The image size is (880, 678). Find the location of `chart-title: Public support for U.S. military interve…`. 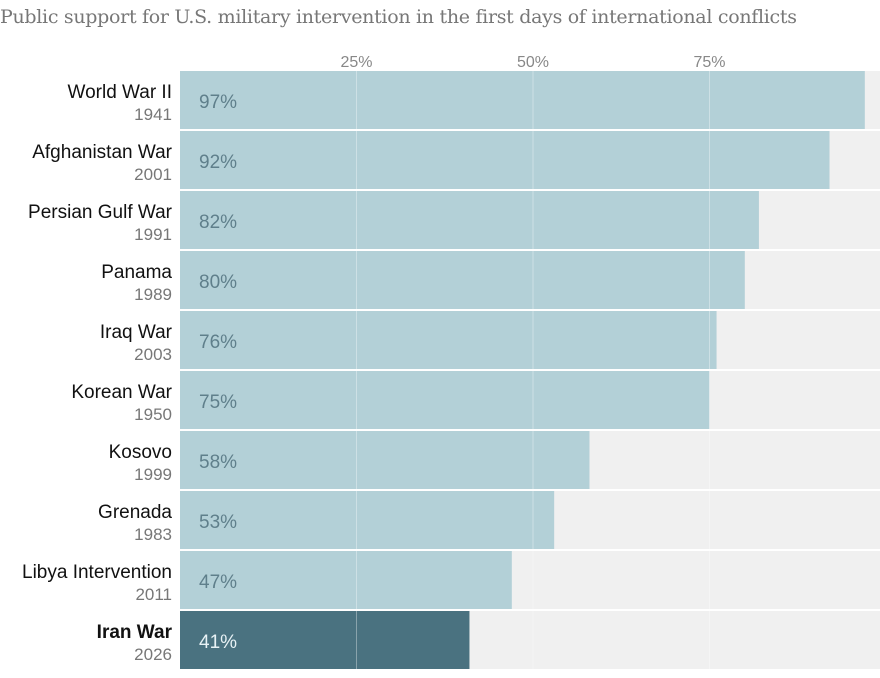

chart-title: Public support for U.S. military interve… is located at coordinates (398, 17).